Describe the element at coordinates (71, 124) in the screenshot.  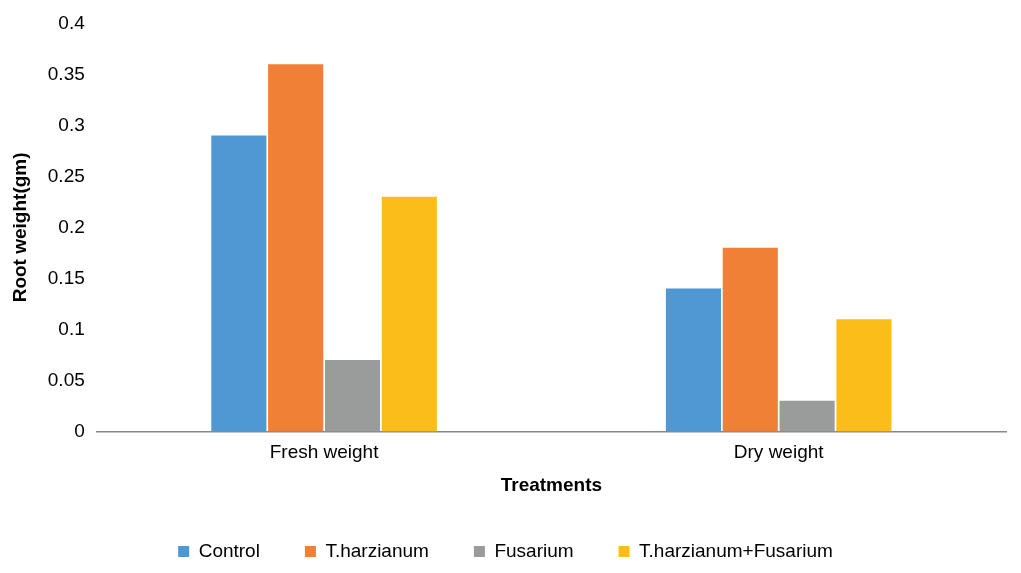
I see `y-tick-label: 0.3` at that location.